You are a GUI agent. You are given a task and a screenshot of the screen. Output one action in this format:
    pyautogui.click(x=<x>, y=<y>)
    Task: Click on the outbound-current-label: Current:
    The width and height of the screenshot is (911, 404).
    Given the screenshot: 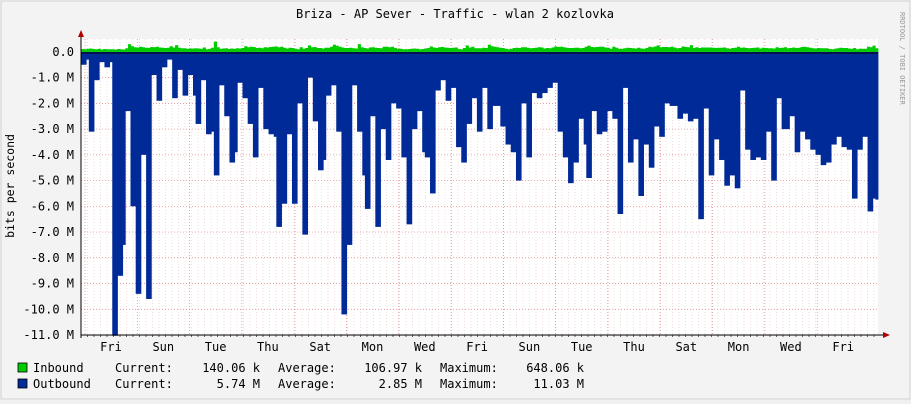 What is the action you would take?
    pyautogui.click(x=144, y=384)
    